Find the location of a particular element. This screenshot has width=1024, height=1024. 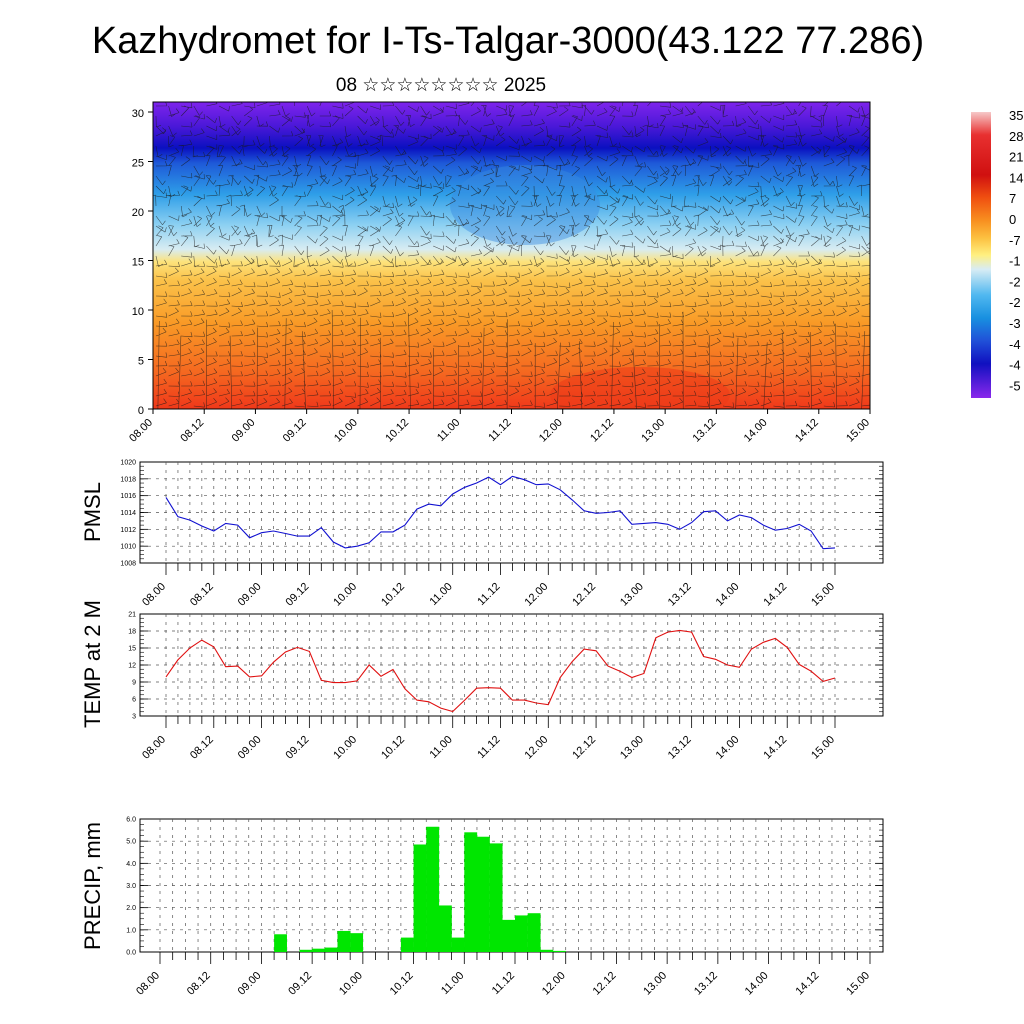

heatmap-xtick-label: 11.00 is located at coordinates (448, 430).